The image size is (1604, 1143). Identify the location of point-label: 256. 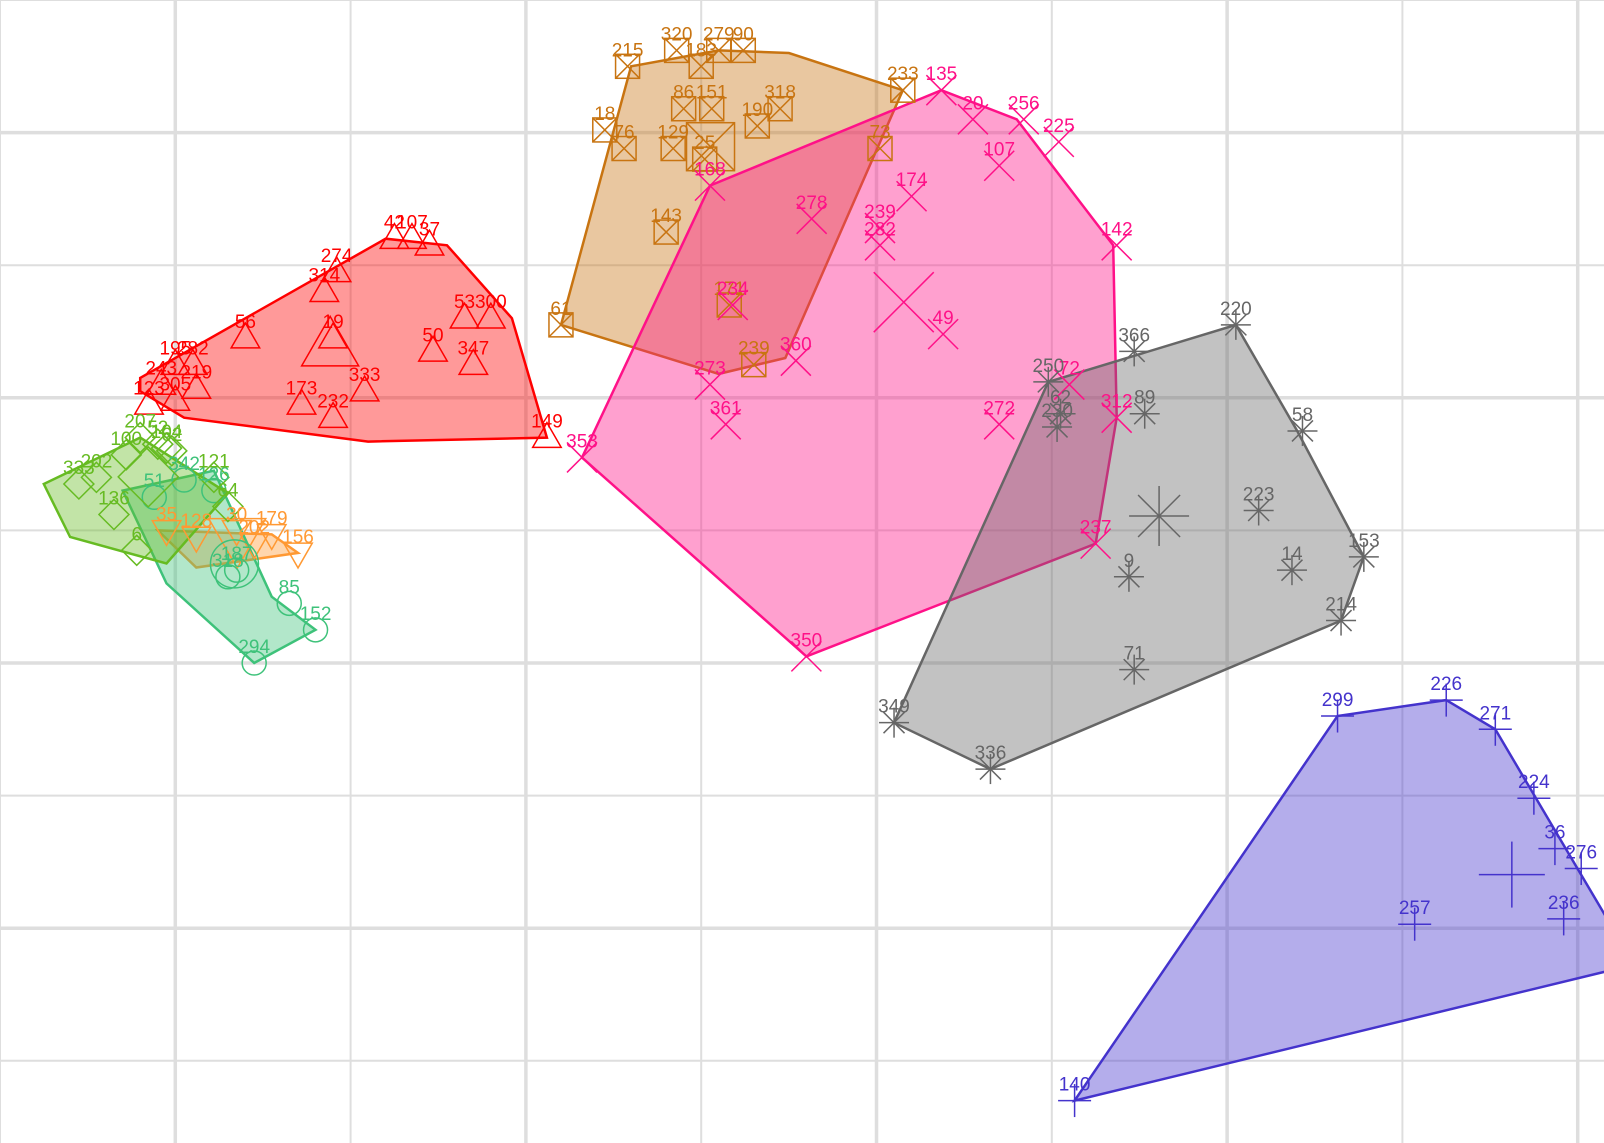
(1024, 103).